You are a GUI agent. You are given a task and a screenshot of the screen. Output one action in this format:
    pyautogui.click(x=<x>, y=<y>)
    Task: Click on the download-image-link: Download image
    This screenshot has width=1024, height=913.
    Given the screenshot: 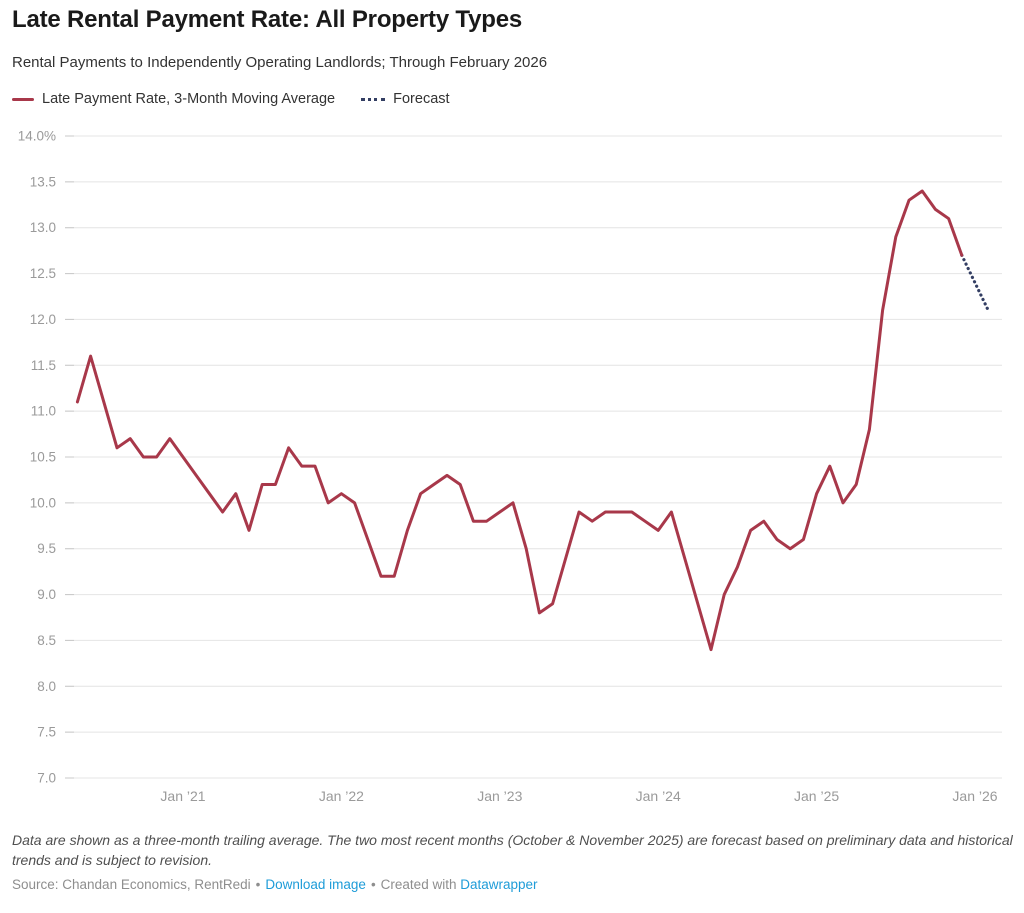 What is the action you would take?
    pyautogui.click(x=315, y=884)
    